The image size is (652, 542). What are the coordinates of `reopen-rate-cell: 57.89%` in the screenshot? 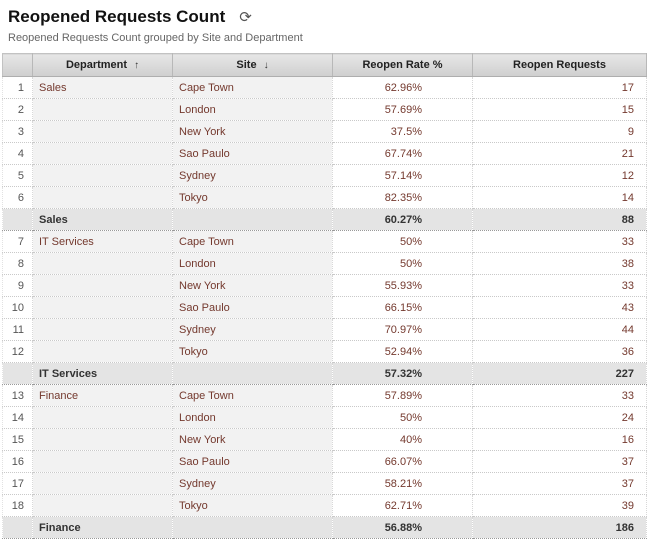 It's located at (402, 395).